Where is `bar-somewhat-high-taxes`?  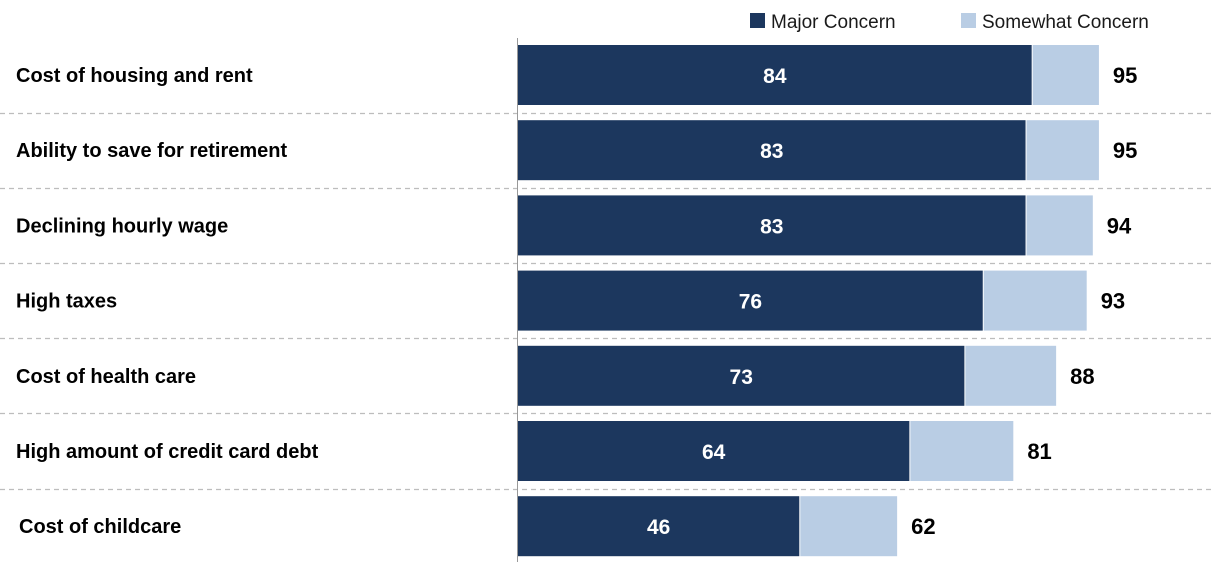
bar-somewhat-high-taxes is located at coordinates (1035, 300).